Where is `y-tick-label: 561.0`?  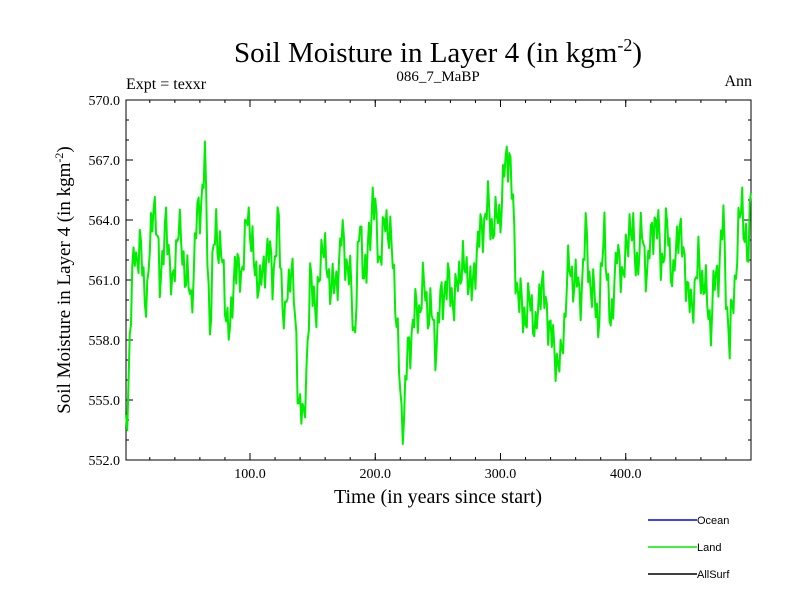
y-tick-label: 561.0 is located at coordinates (105, 281).